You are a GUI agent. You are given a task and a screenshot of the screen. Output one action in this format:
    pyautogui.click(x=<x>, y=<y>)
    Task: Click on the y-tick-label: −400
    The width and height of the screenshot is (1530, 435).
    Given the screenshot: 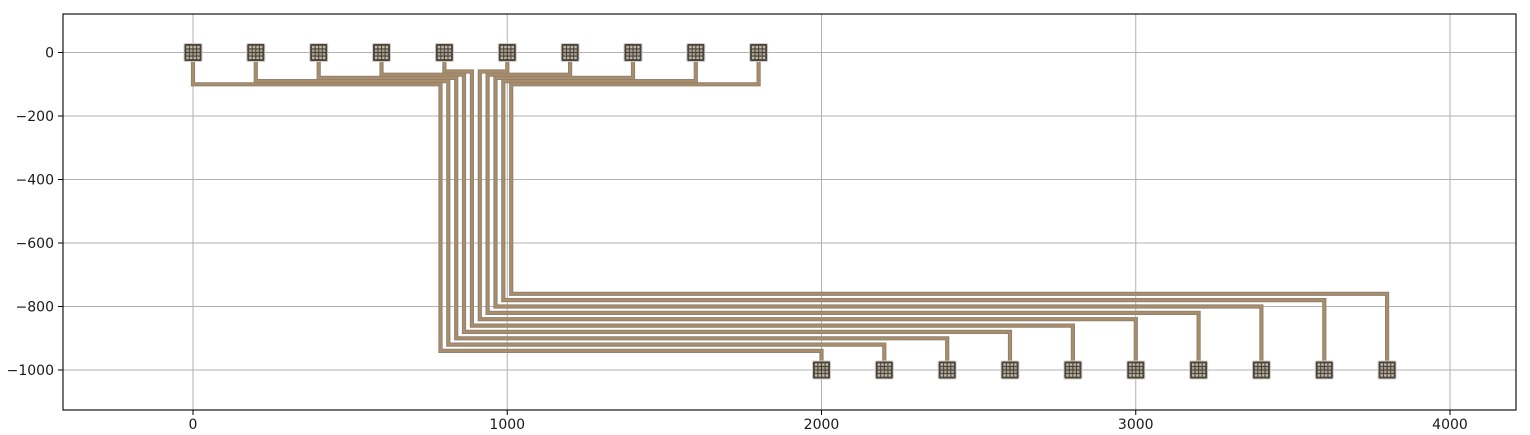 What is the action you would take?
    pyautogui.click(x=35, y=181)
    